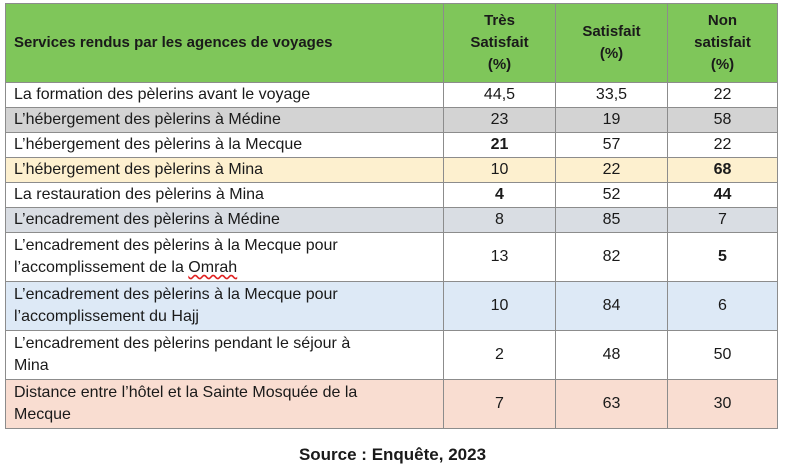  Describe the element at coordinates (722, 170) in the screenshot. I see `non-satisfait-cell: 68` at that location.